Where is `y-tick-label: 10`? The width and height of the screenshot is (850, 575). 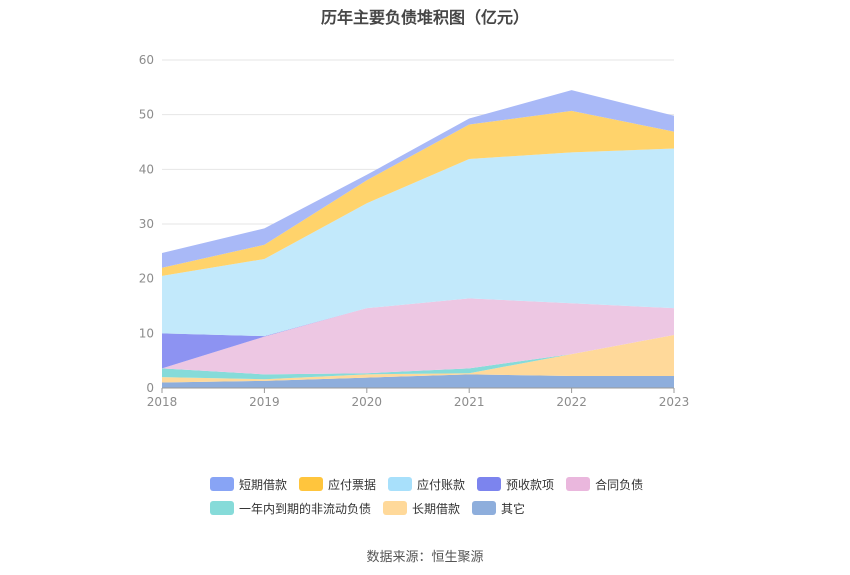 y-tick-label: 10 is located at coordinates (146, 333).